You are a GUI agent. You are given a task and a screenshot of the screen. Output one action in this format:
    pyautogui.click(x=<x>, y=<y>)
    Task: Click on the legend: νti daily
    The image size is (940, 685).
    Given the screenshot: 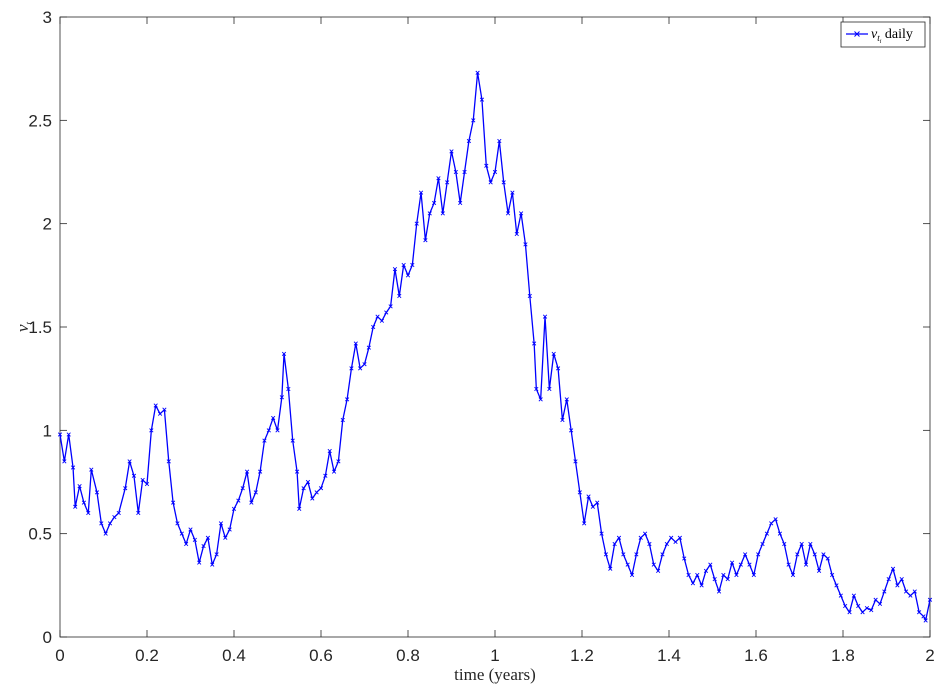 What is the action you would take?
    pyautogui.click(x=883, y=34)
    